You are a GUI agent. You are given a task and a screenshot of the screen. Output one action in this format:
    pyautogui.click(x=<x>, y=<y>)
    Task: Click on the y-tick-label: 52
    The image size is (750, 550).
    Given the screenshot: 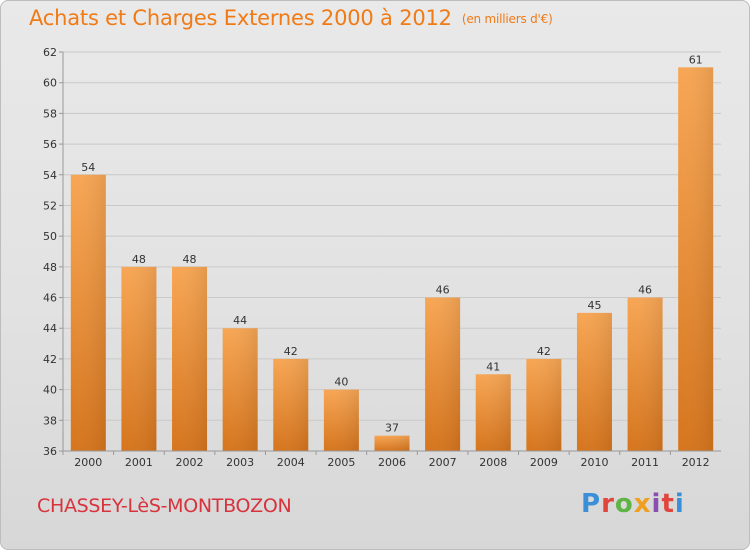 What is the action you would take?
    pyautogui.click(x=50, y=205)
    